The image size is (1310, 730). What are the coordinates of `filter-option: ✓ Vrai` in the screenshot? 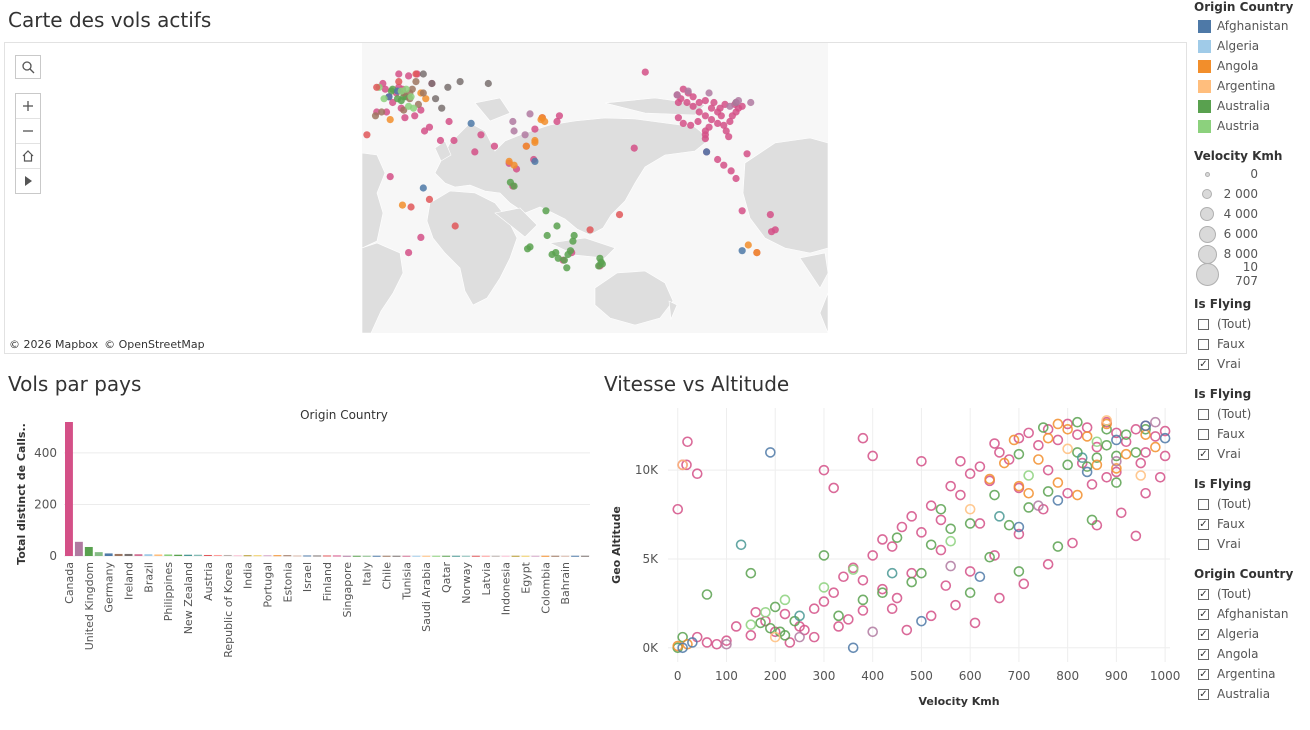 It's located at (1251, 364).